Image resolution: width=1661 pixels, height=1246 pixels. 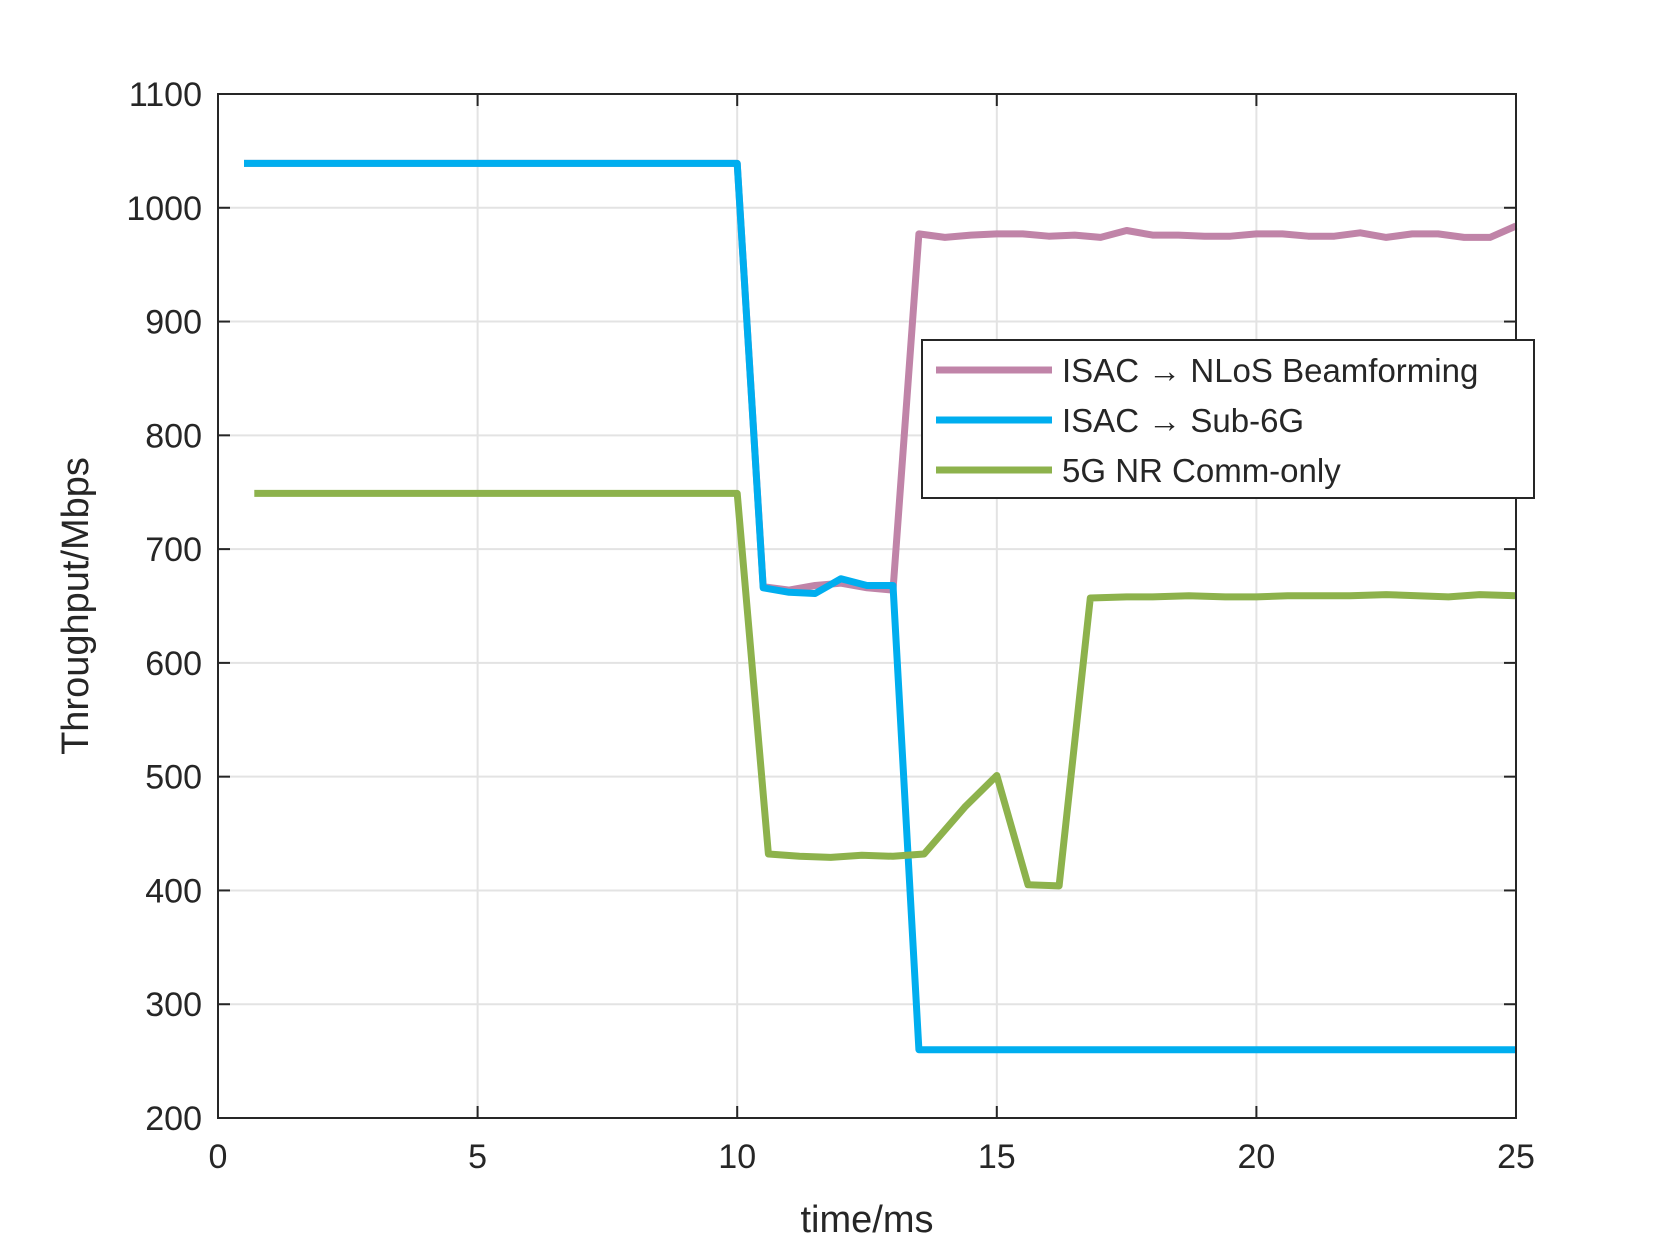 I want to click on x-tick-label: 25, so click(x=1516, y=1157).